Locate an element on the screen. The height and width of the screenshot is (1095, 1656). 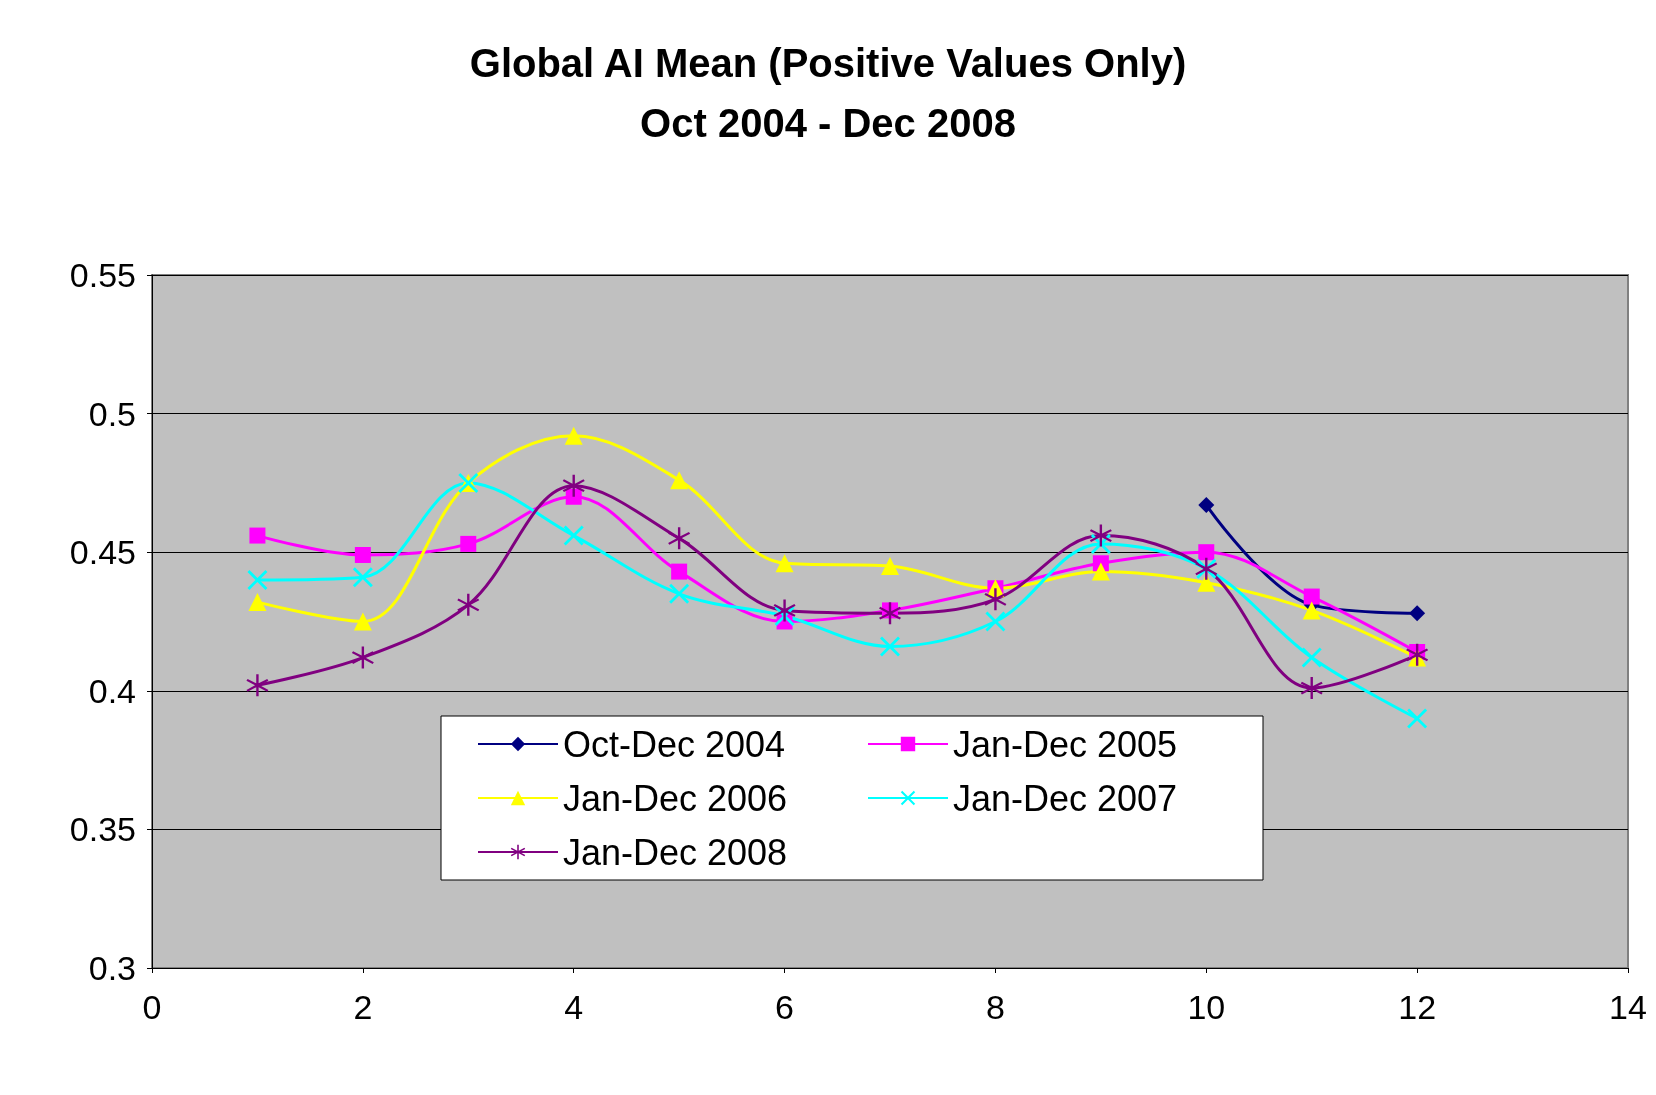
x-tick-label: 14 is located at coordinates (1628, 1007).